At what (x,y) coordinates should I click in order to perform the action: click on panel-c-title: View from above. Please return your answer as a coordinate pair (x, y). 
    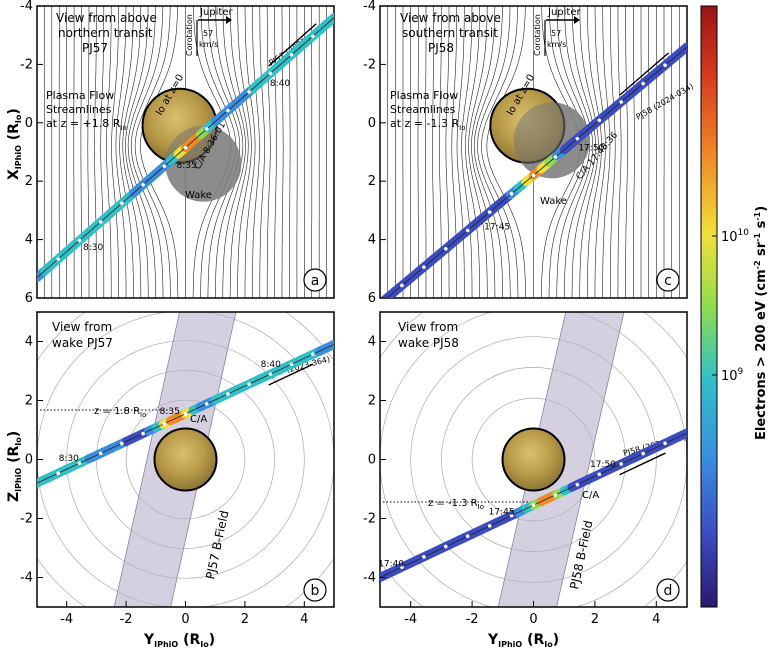
    Looking at the image, I should click on (450, 18).